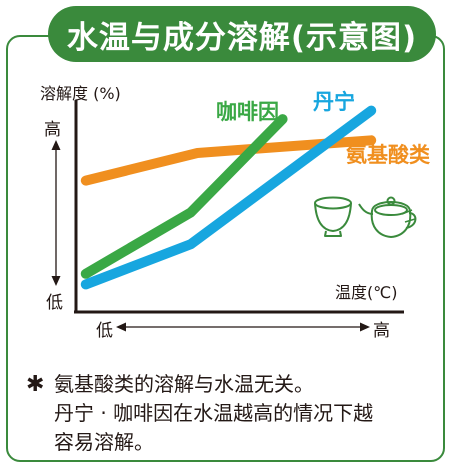 The image size is (453, 469). What do you see at coordinates (366, 292) in the screenshot?
I see `x-axis-title: 温度(℃)` at bounding box center [366, 292].